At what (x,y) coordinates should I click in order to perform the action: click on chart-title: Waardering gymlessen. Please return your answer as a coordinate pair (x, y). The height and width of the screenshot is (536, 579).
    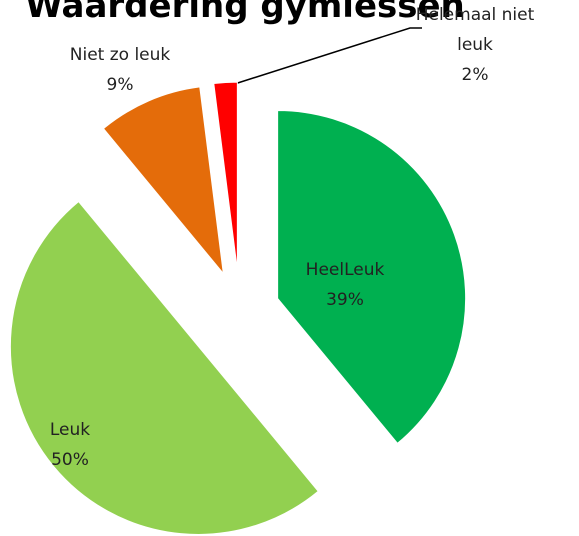
    Looking at the image, I should click on (245, 13).